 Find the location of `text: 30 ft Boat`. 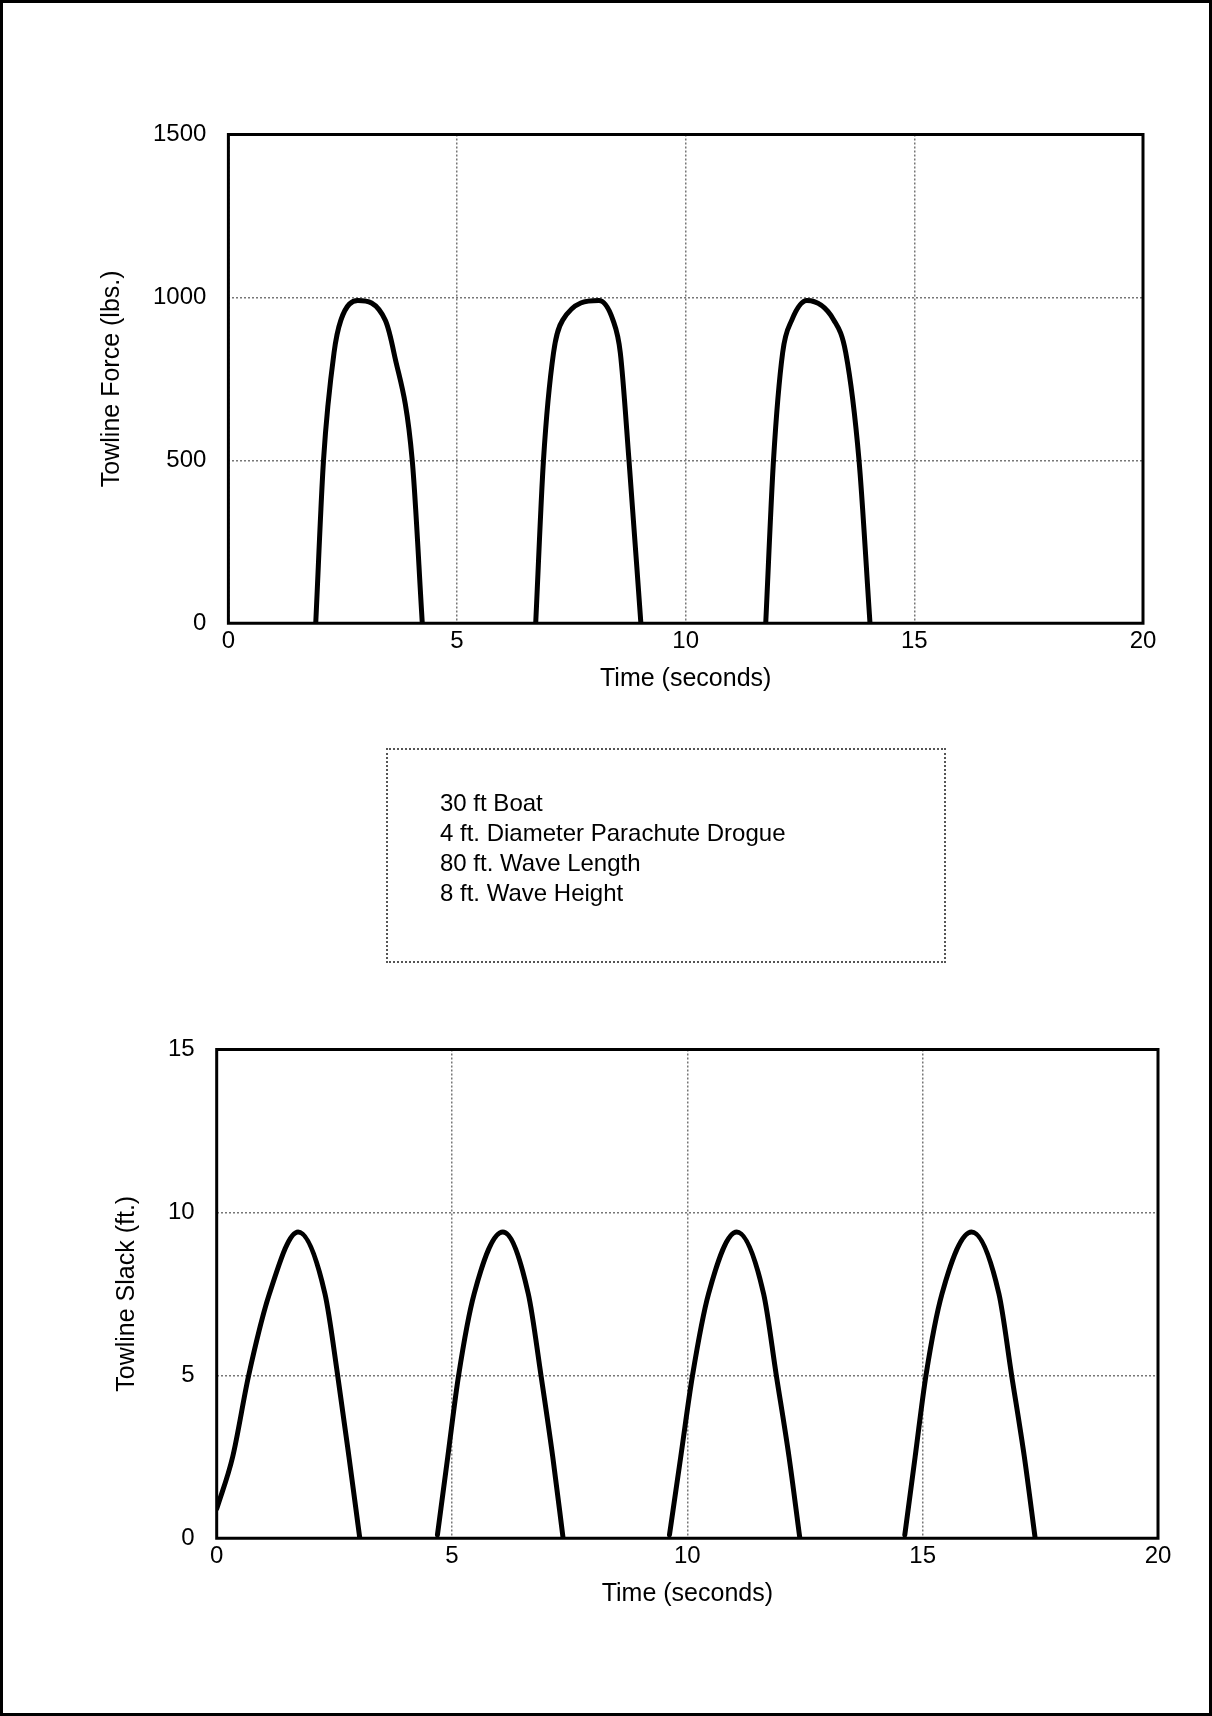

text: 30 ft Boat is located at coordinates (492, 803).